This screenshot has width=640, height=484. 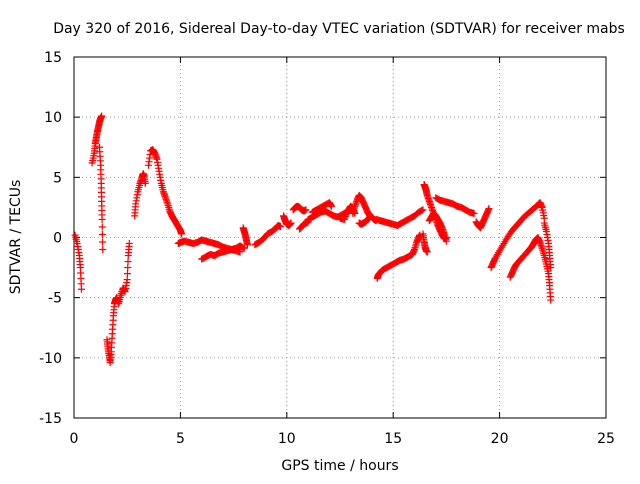 What do you see at coordinates (53, 58) in the screenshot?
I see `y-tick-label: 15` at bounding box center [53, 58].